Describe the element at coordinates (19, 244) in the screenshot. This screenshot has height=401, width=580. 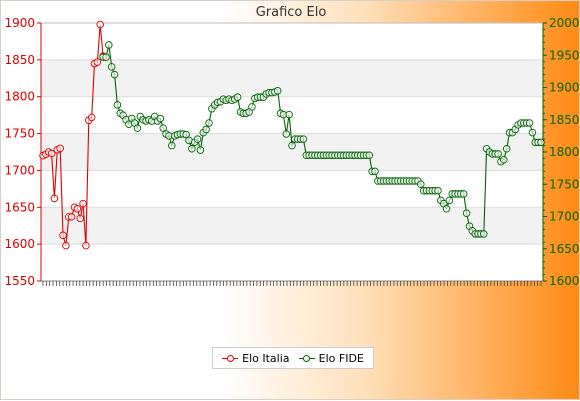
I see `y-tick-label-left: 1600` at that location.